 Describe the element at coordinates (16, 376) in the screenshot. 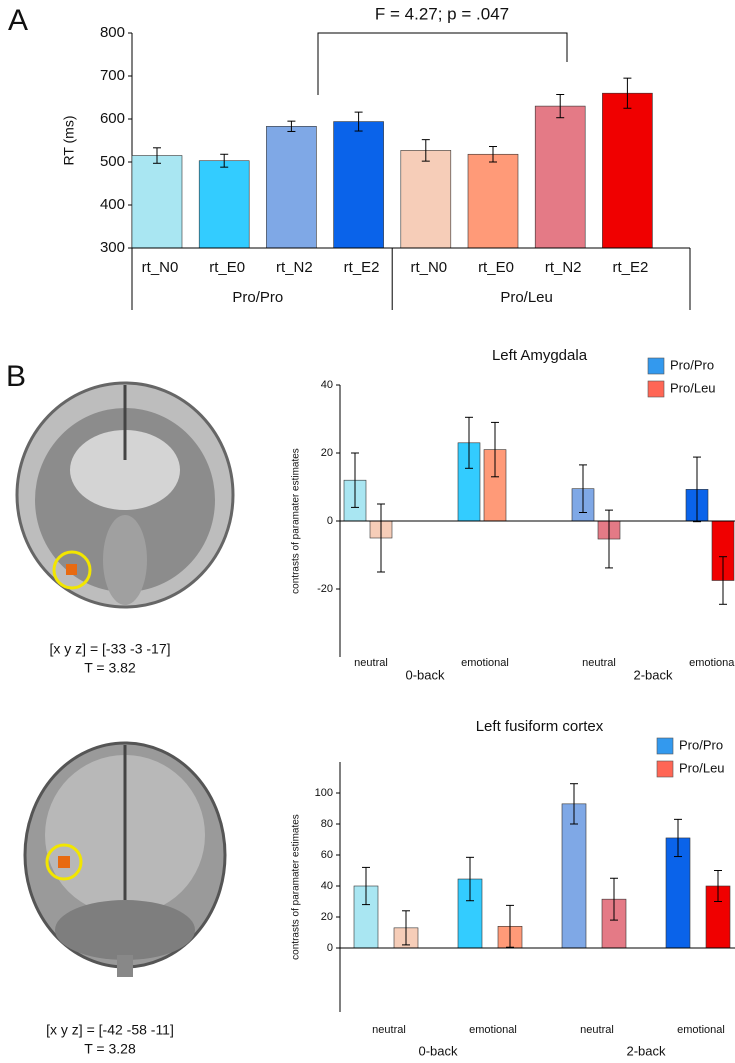

I see `panel-label: B` at that location.